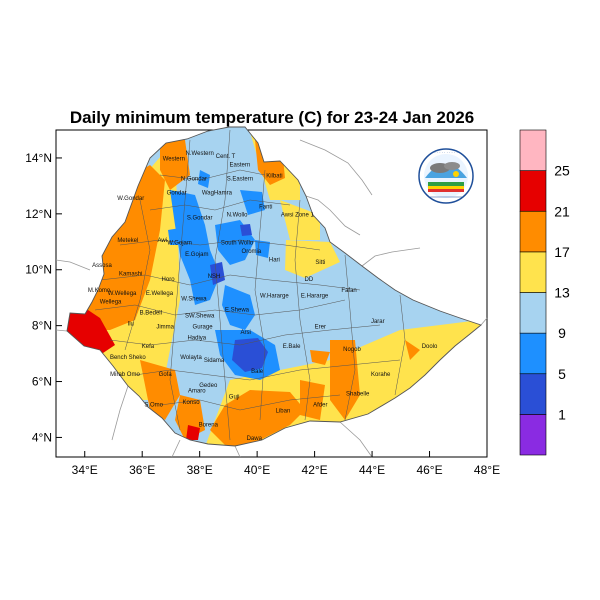 The width and height of the screenshot is (600, 600). I want to click on colorbar-label: 9, so click(562, 333).